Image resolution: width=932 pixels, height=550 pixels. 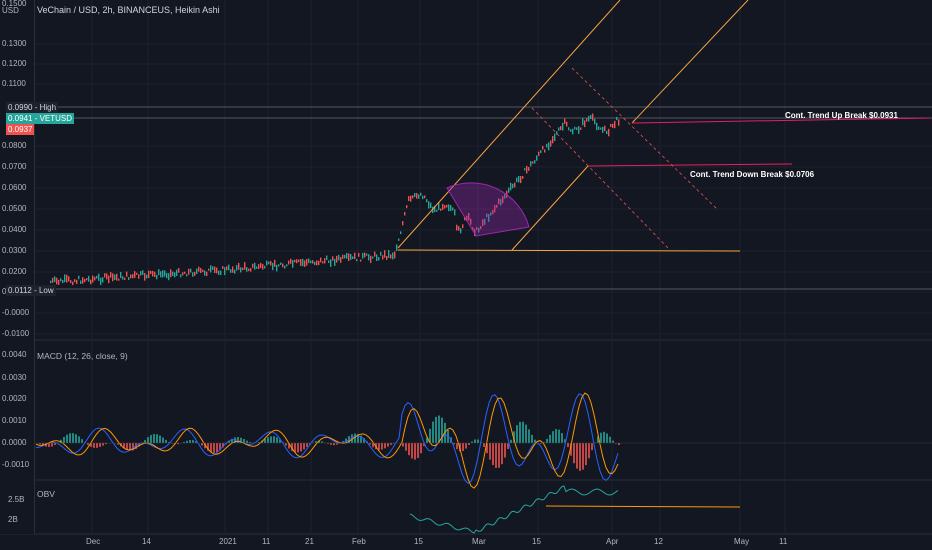 I want to click on up-break-line, so click(x=781, y=120).